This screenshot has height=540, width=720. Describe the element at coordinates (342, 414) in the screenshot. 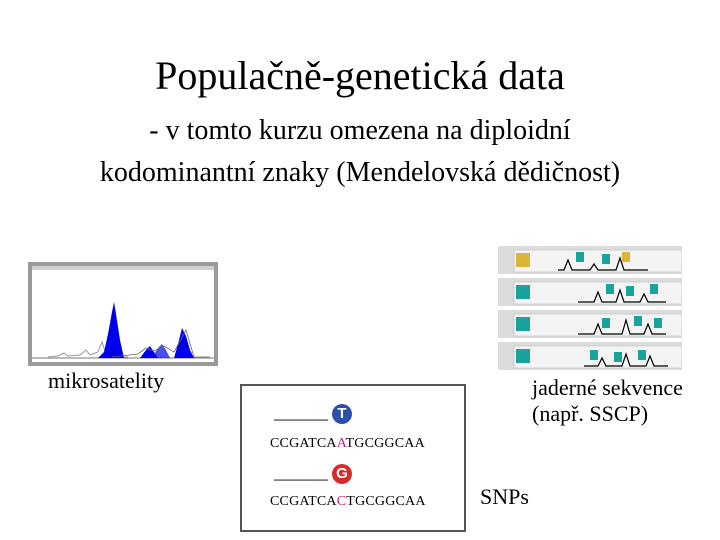

I see `allele-t-badge: T` at that location.